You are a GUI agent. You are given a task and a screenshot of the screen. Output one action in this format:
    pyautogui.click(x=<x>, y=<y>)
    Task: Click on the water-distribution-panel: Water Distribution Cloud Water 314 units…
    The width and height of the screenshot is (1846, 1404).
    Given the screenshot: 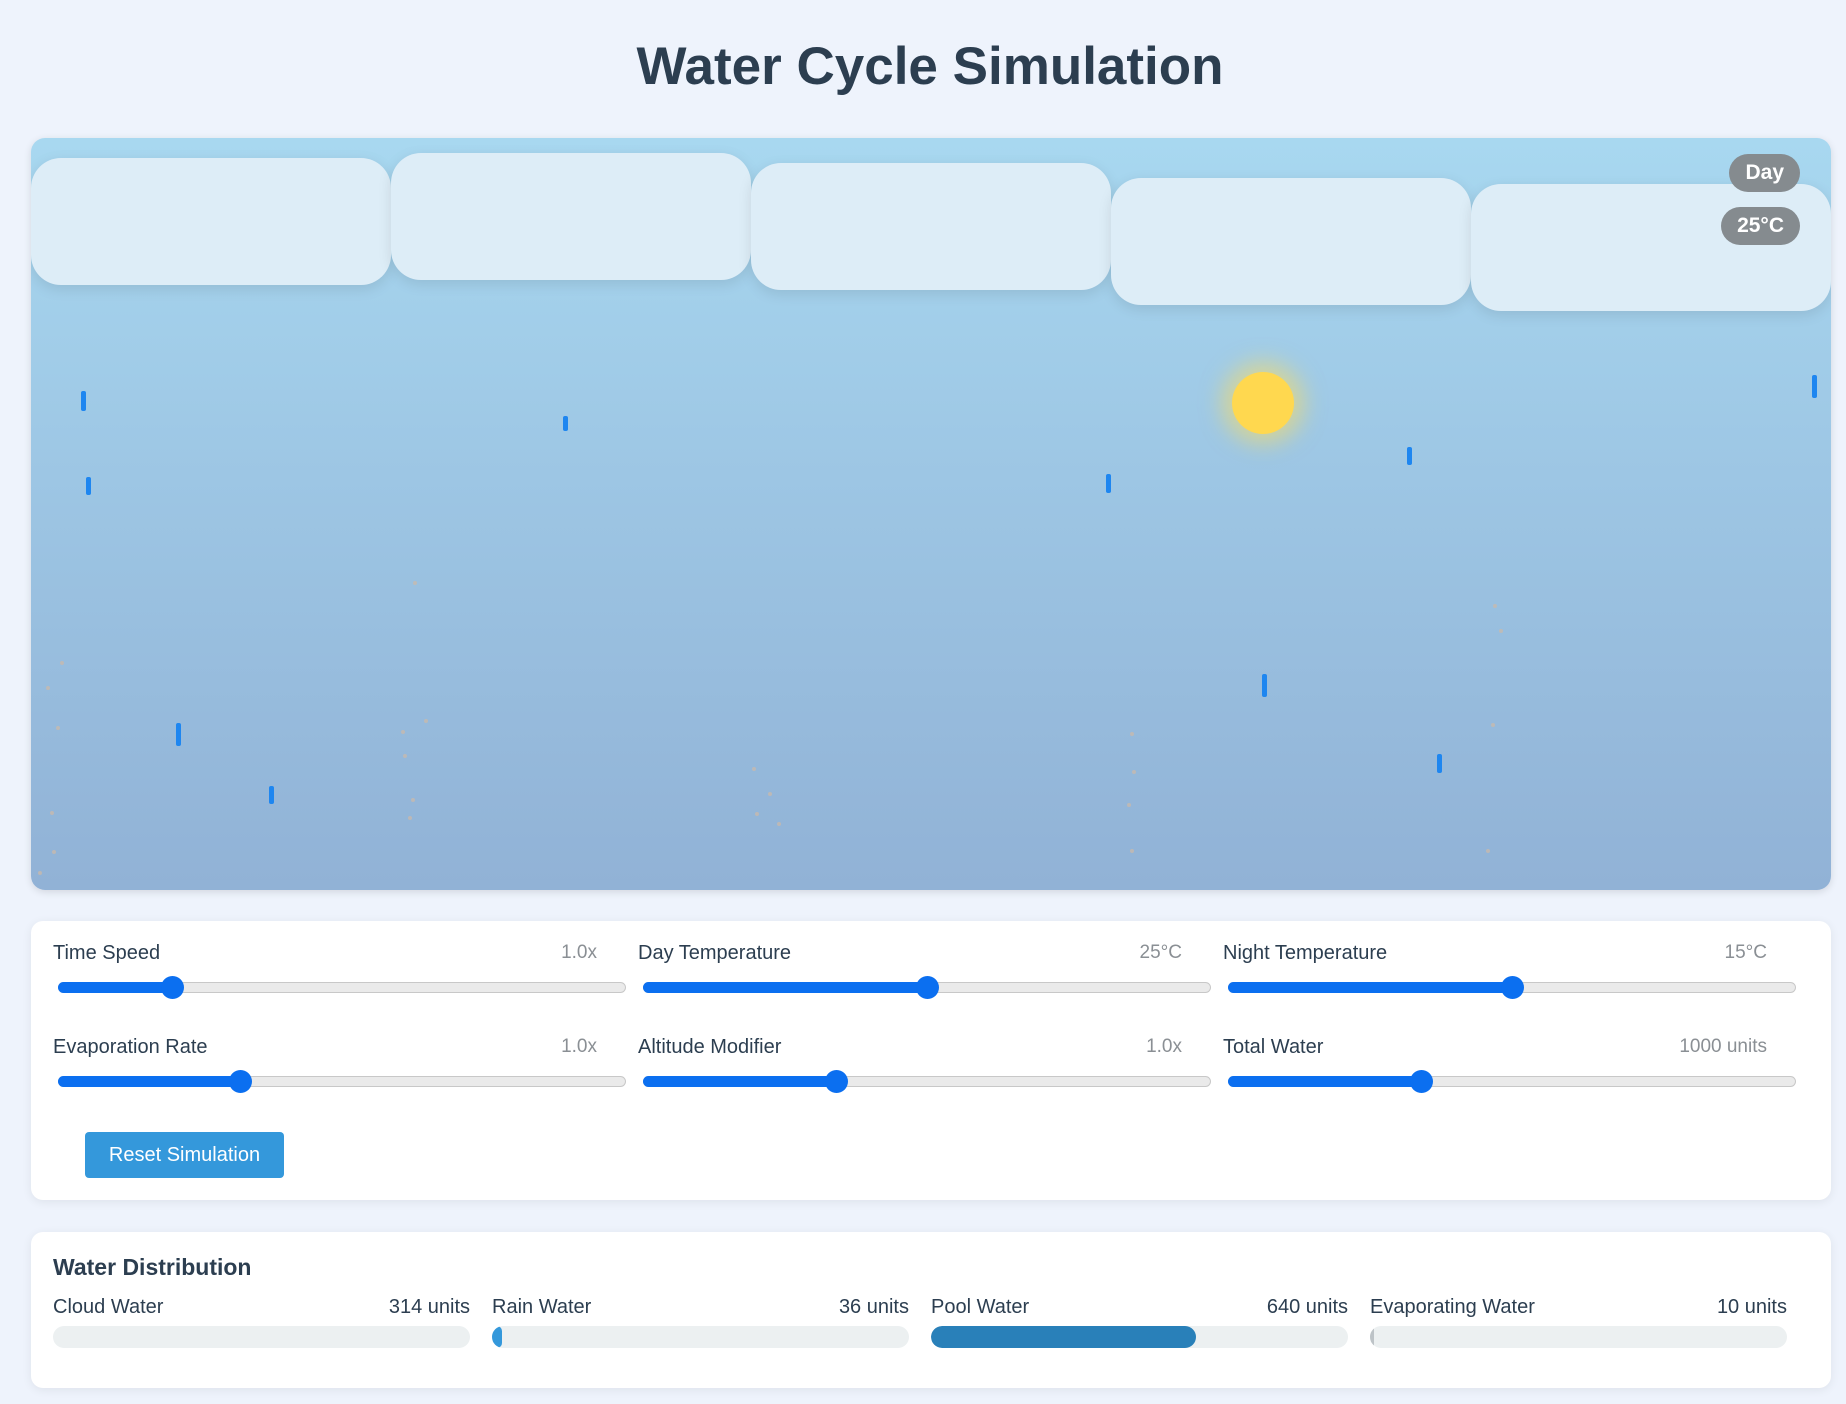 What is the action you would take?
    pyautogui.click(x=931, y=1310)
    